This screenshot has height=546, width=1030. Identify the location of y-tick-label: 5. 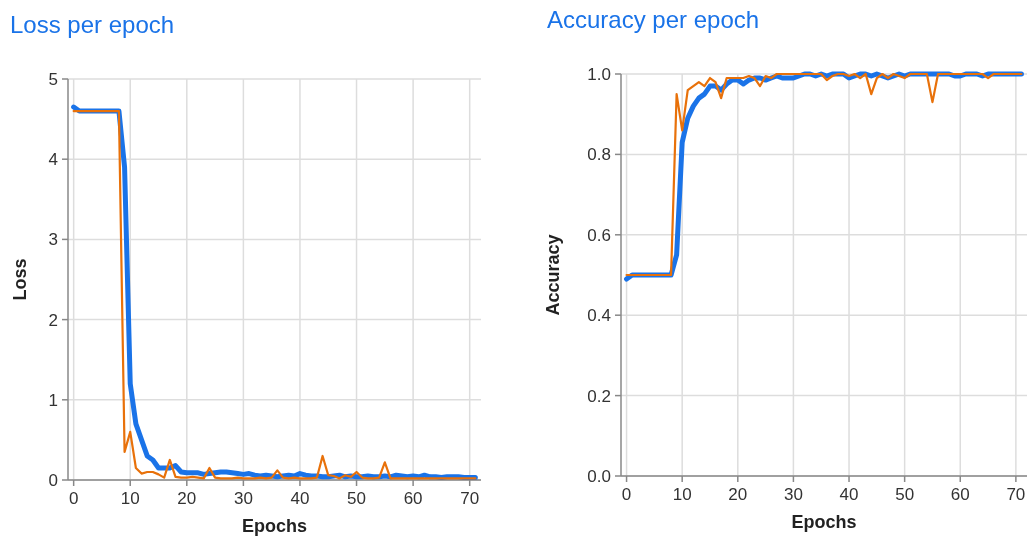
(53, 79).